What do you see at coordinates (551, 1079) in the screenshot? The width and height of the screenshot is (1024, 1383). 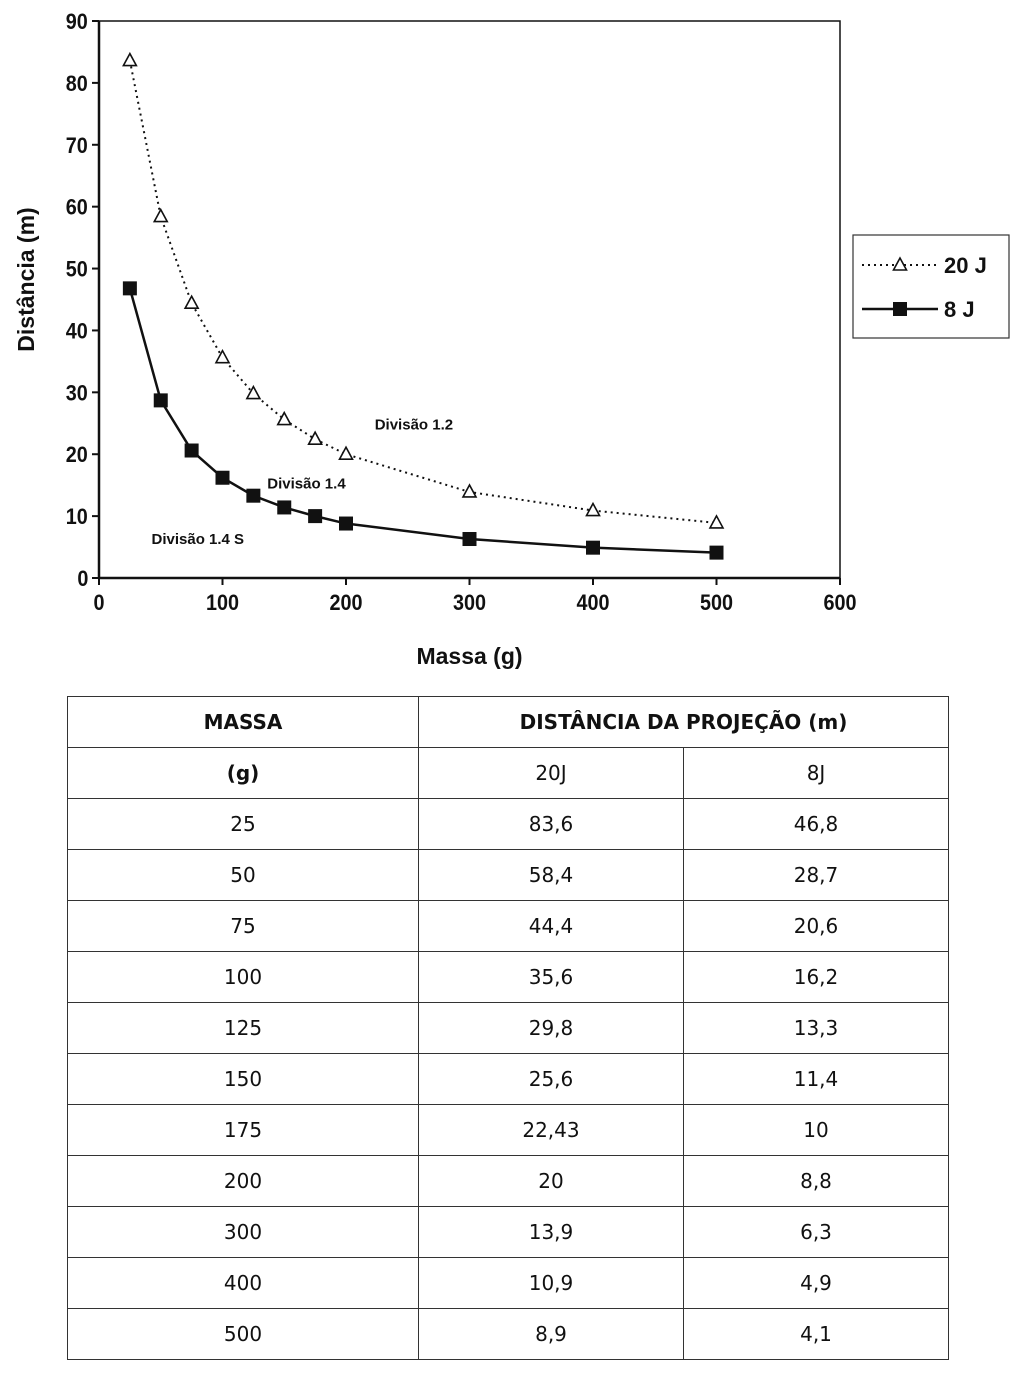 I see `cell-20j: 25,6` at bounding box center [551, 1079].